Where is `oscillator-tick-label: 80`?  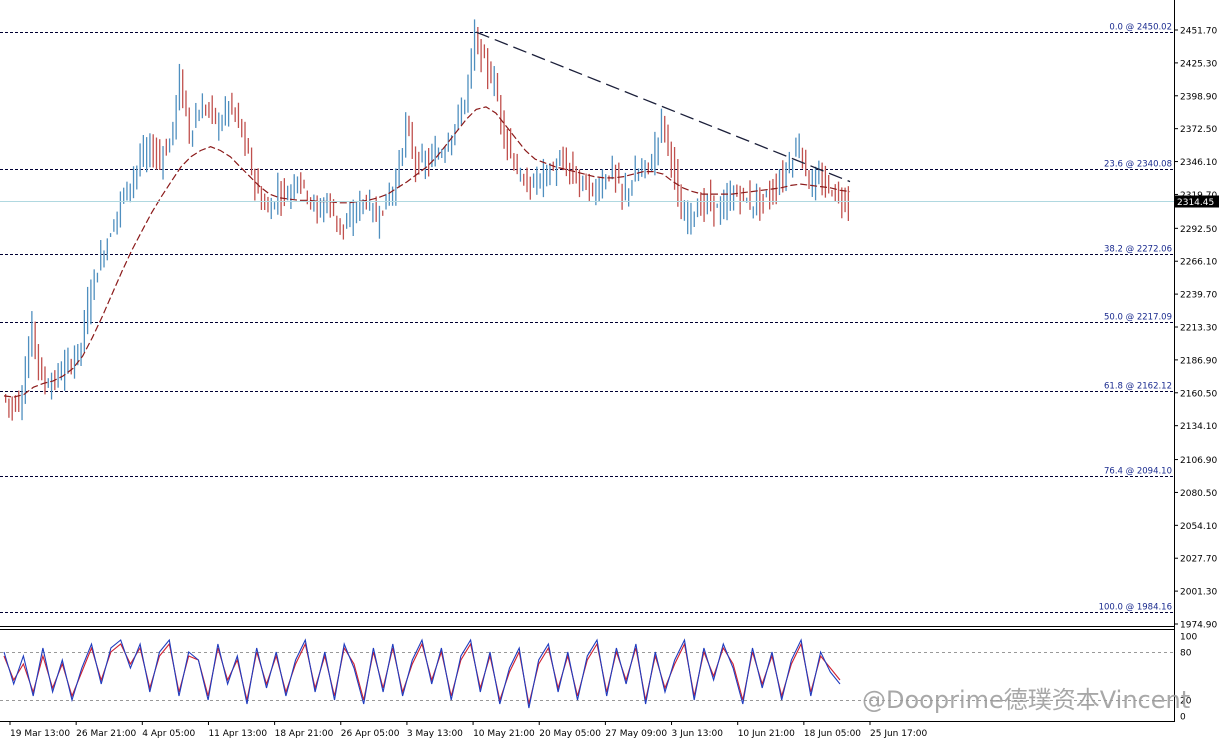 oscillator-tick-label: 80 is located at coordinates (1186, 654).